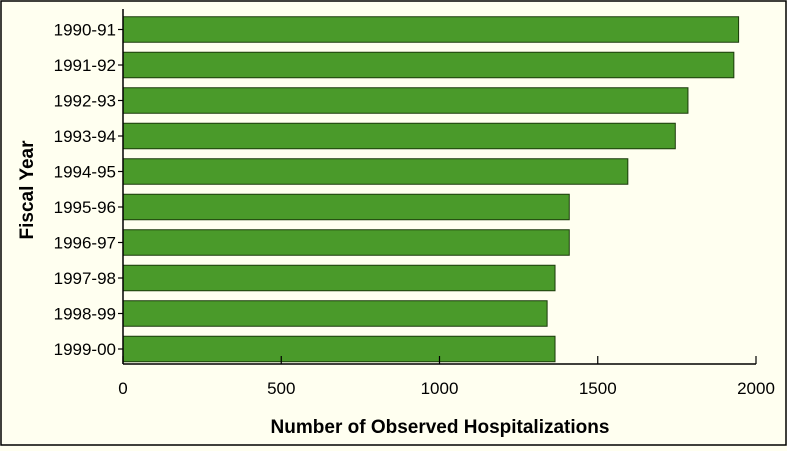 The image size is (787, 451). What do you see at coordinates (85, 101) in the screenshot?
I see `y-tick-label: 1992-93` at bounding box center [85, 101].